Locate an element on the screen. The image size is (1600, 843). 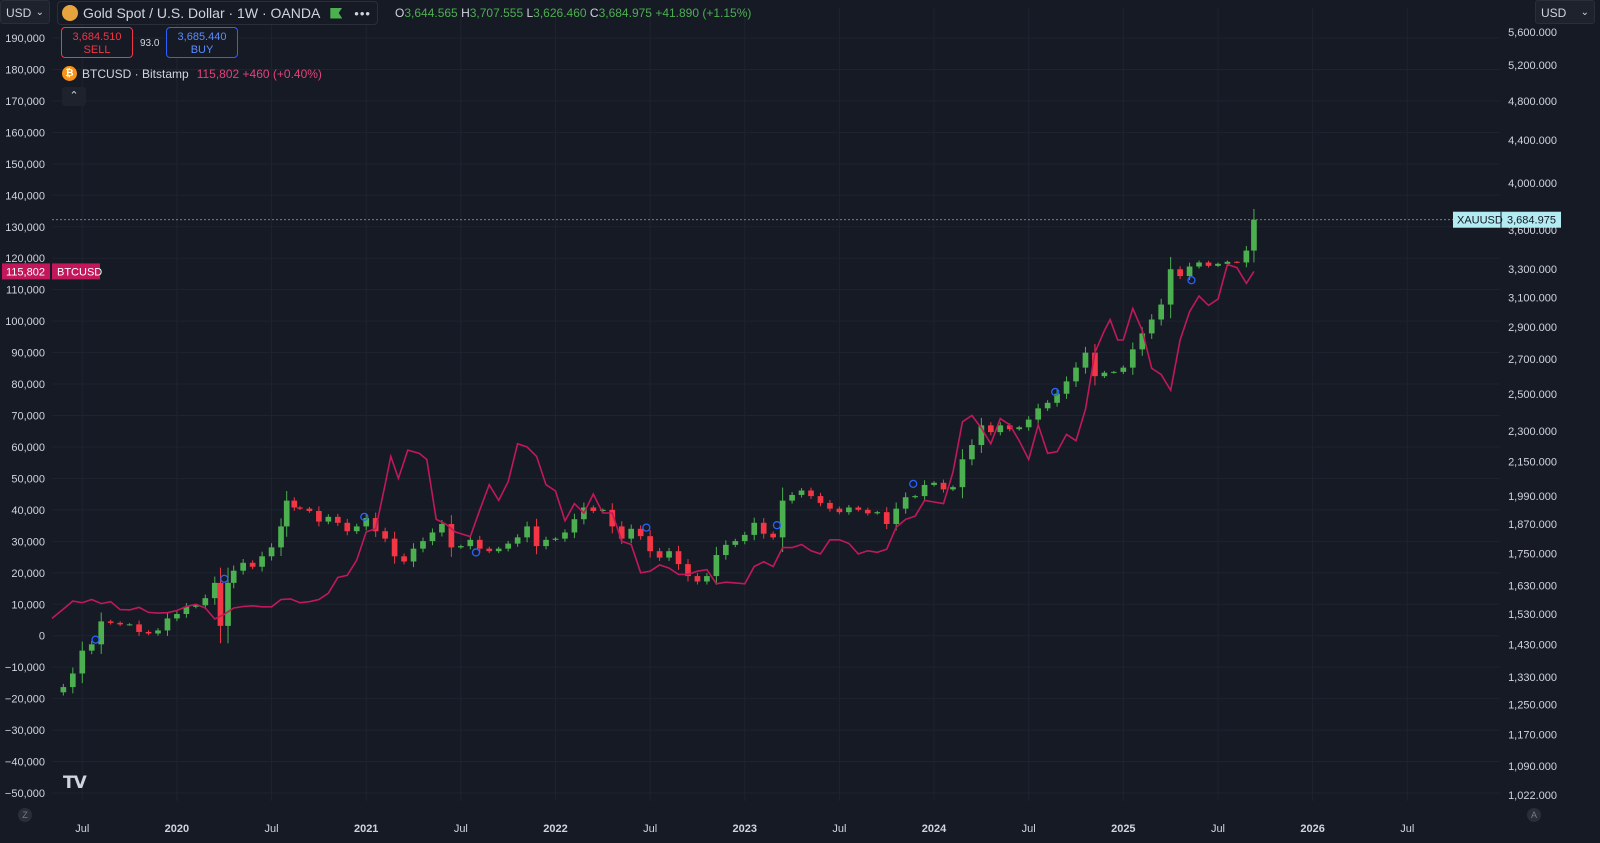
time-axis-tick-label: 2022 is located at coordinates (555, 829).